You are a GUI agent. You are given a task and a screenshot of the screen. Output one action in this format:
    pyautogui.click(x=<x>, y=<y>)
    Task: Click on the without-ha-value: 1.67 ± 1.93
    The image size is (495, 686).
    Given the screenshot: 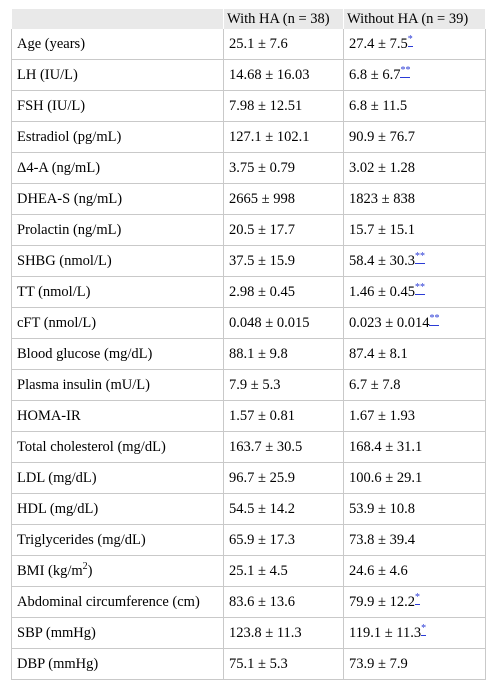 What is the action you would take?
    pyautogui.click(x=382, y=415)
    